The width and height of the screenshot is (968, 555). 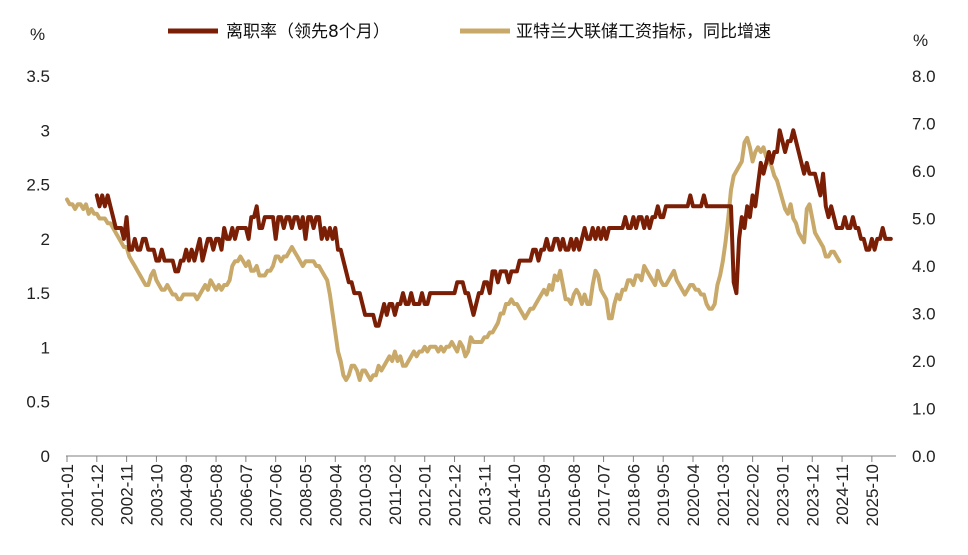 What do you see at coordinates (872, 495) in the screenshot?
I see `x-axis-tick-label: 2025-10` at bounding box center [872, 495].